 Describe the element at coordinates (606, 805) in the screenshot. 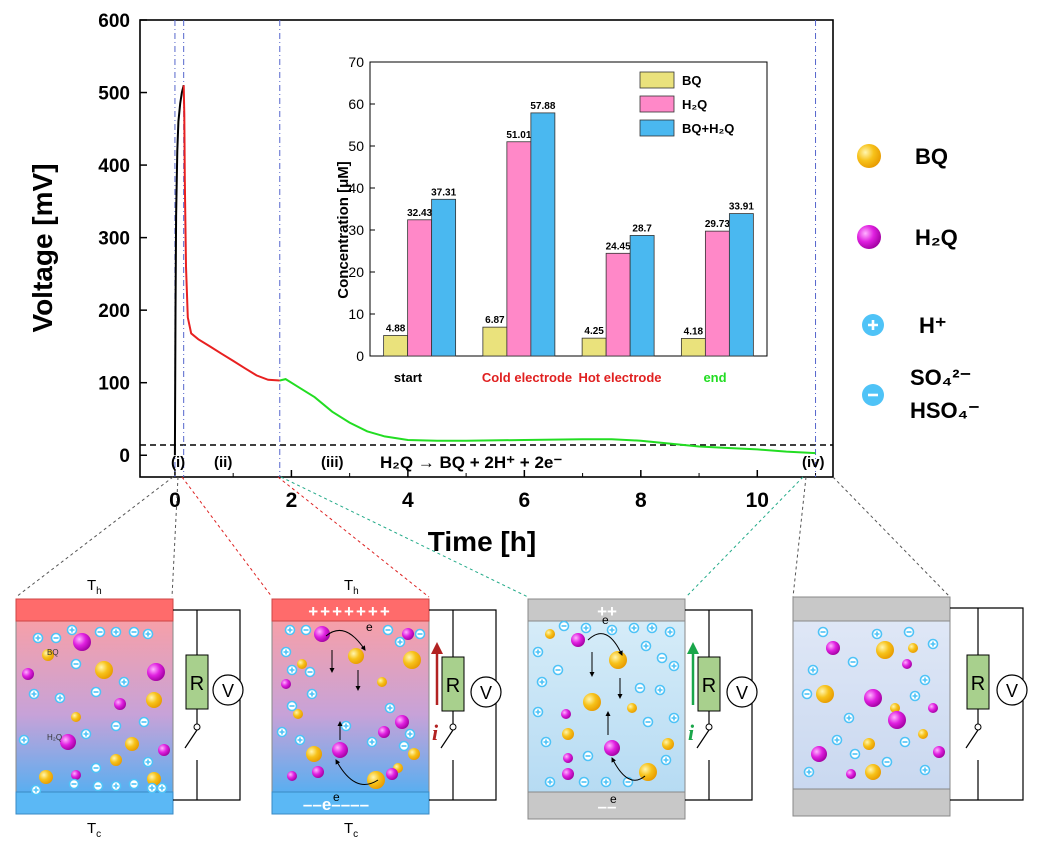

I see `cell3-bottom-electrode` at that location.